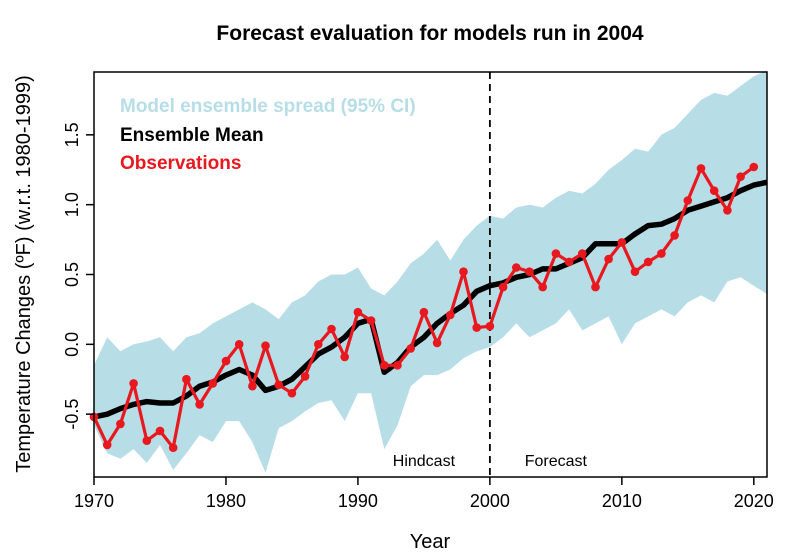 The height and width of the screenshot is (559, 800). Describe the element at coordinates (192, 135) in the screenshot. I see `legend-entry-mean: Ensemble Mean` at that location.